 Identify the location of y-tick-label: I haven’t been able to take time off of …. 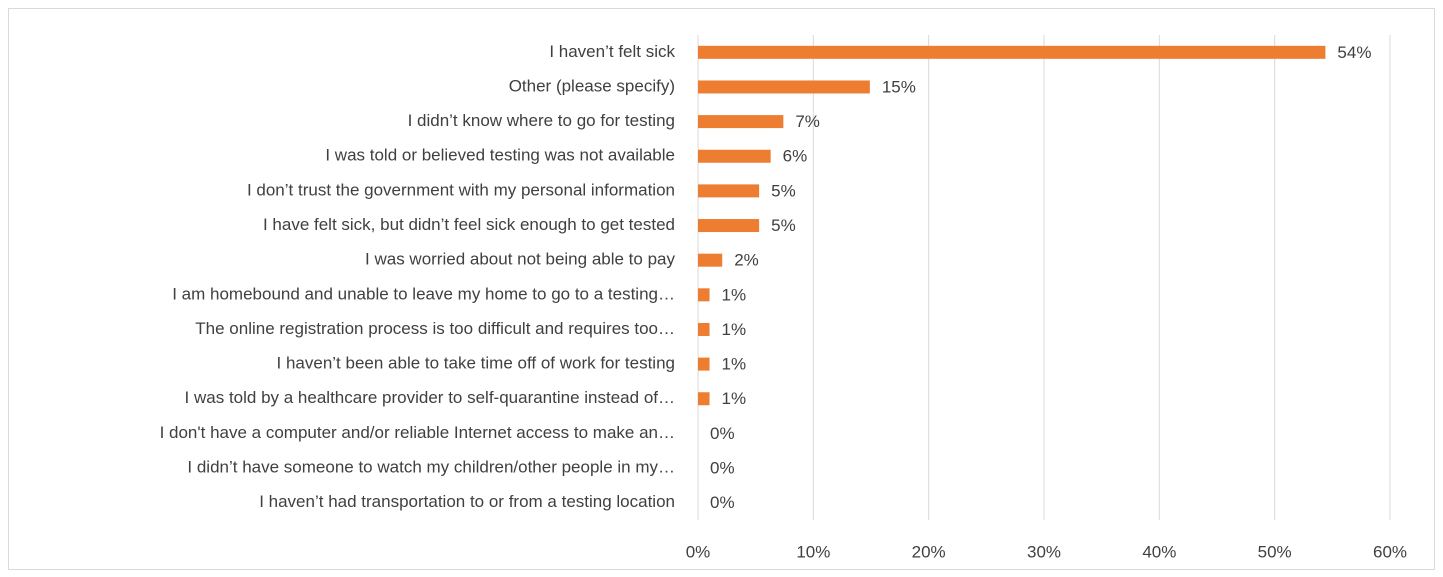
(476, 363).